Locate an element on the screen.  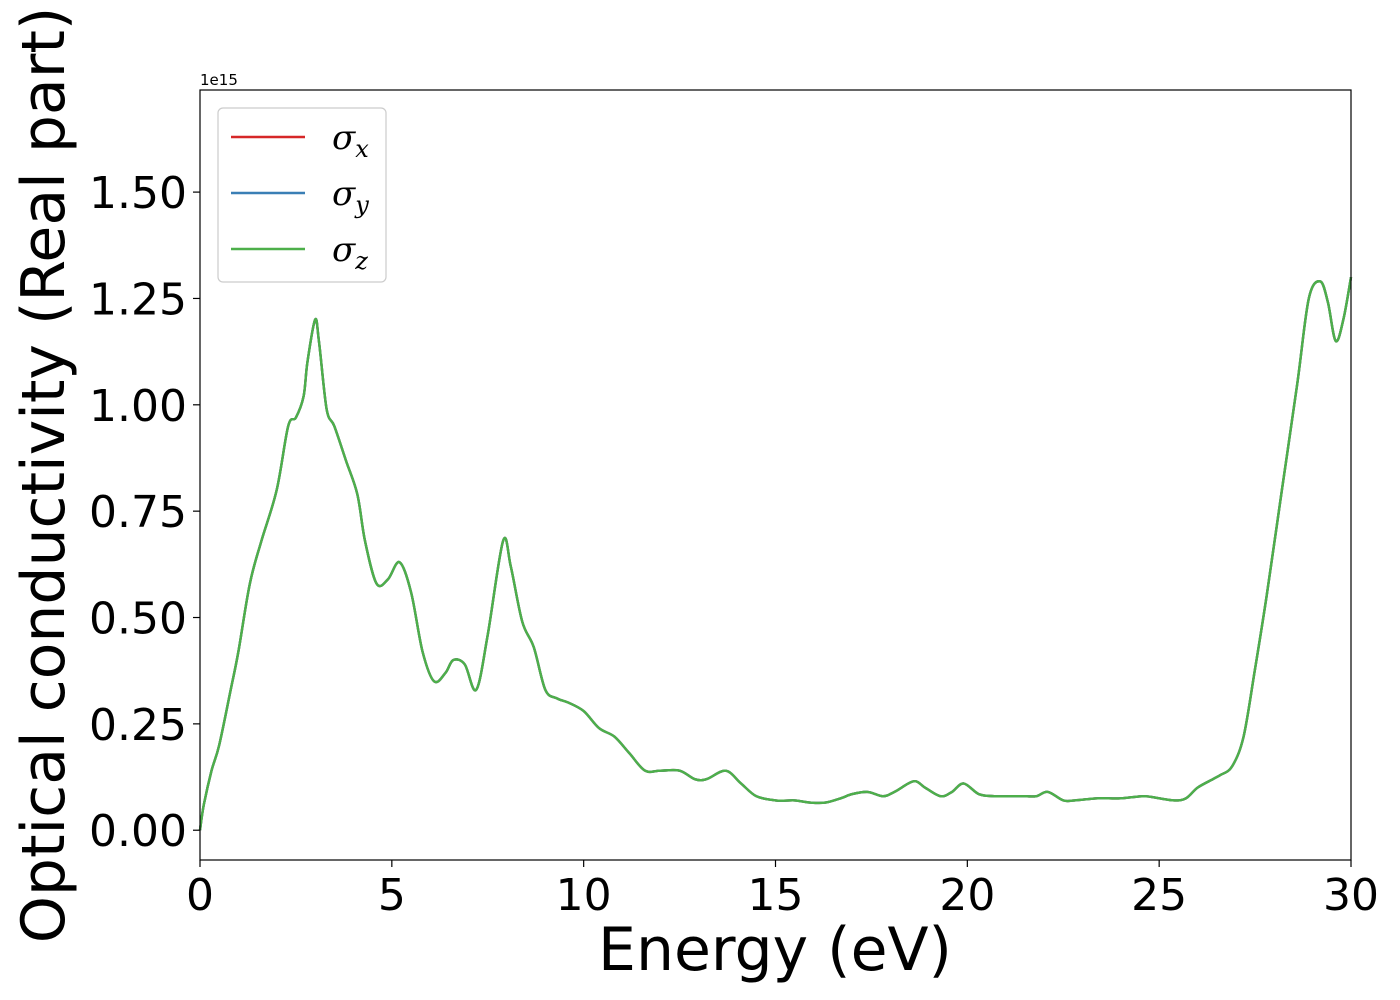
x-tick-label: 0 is located at coordinates (200, 895).